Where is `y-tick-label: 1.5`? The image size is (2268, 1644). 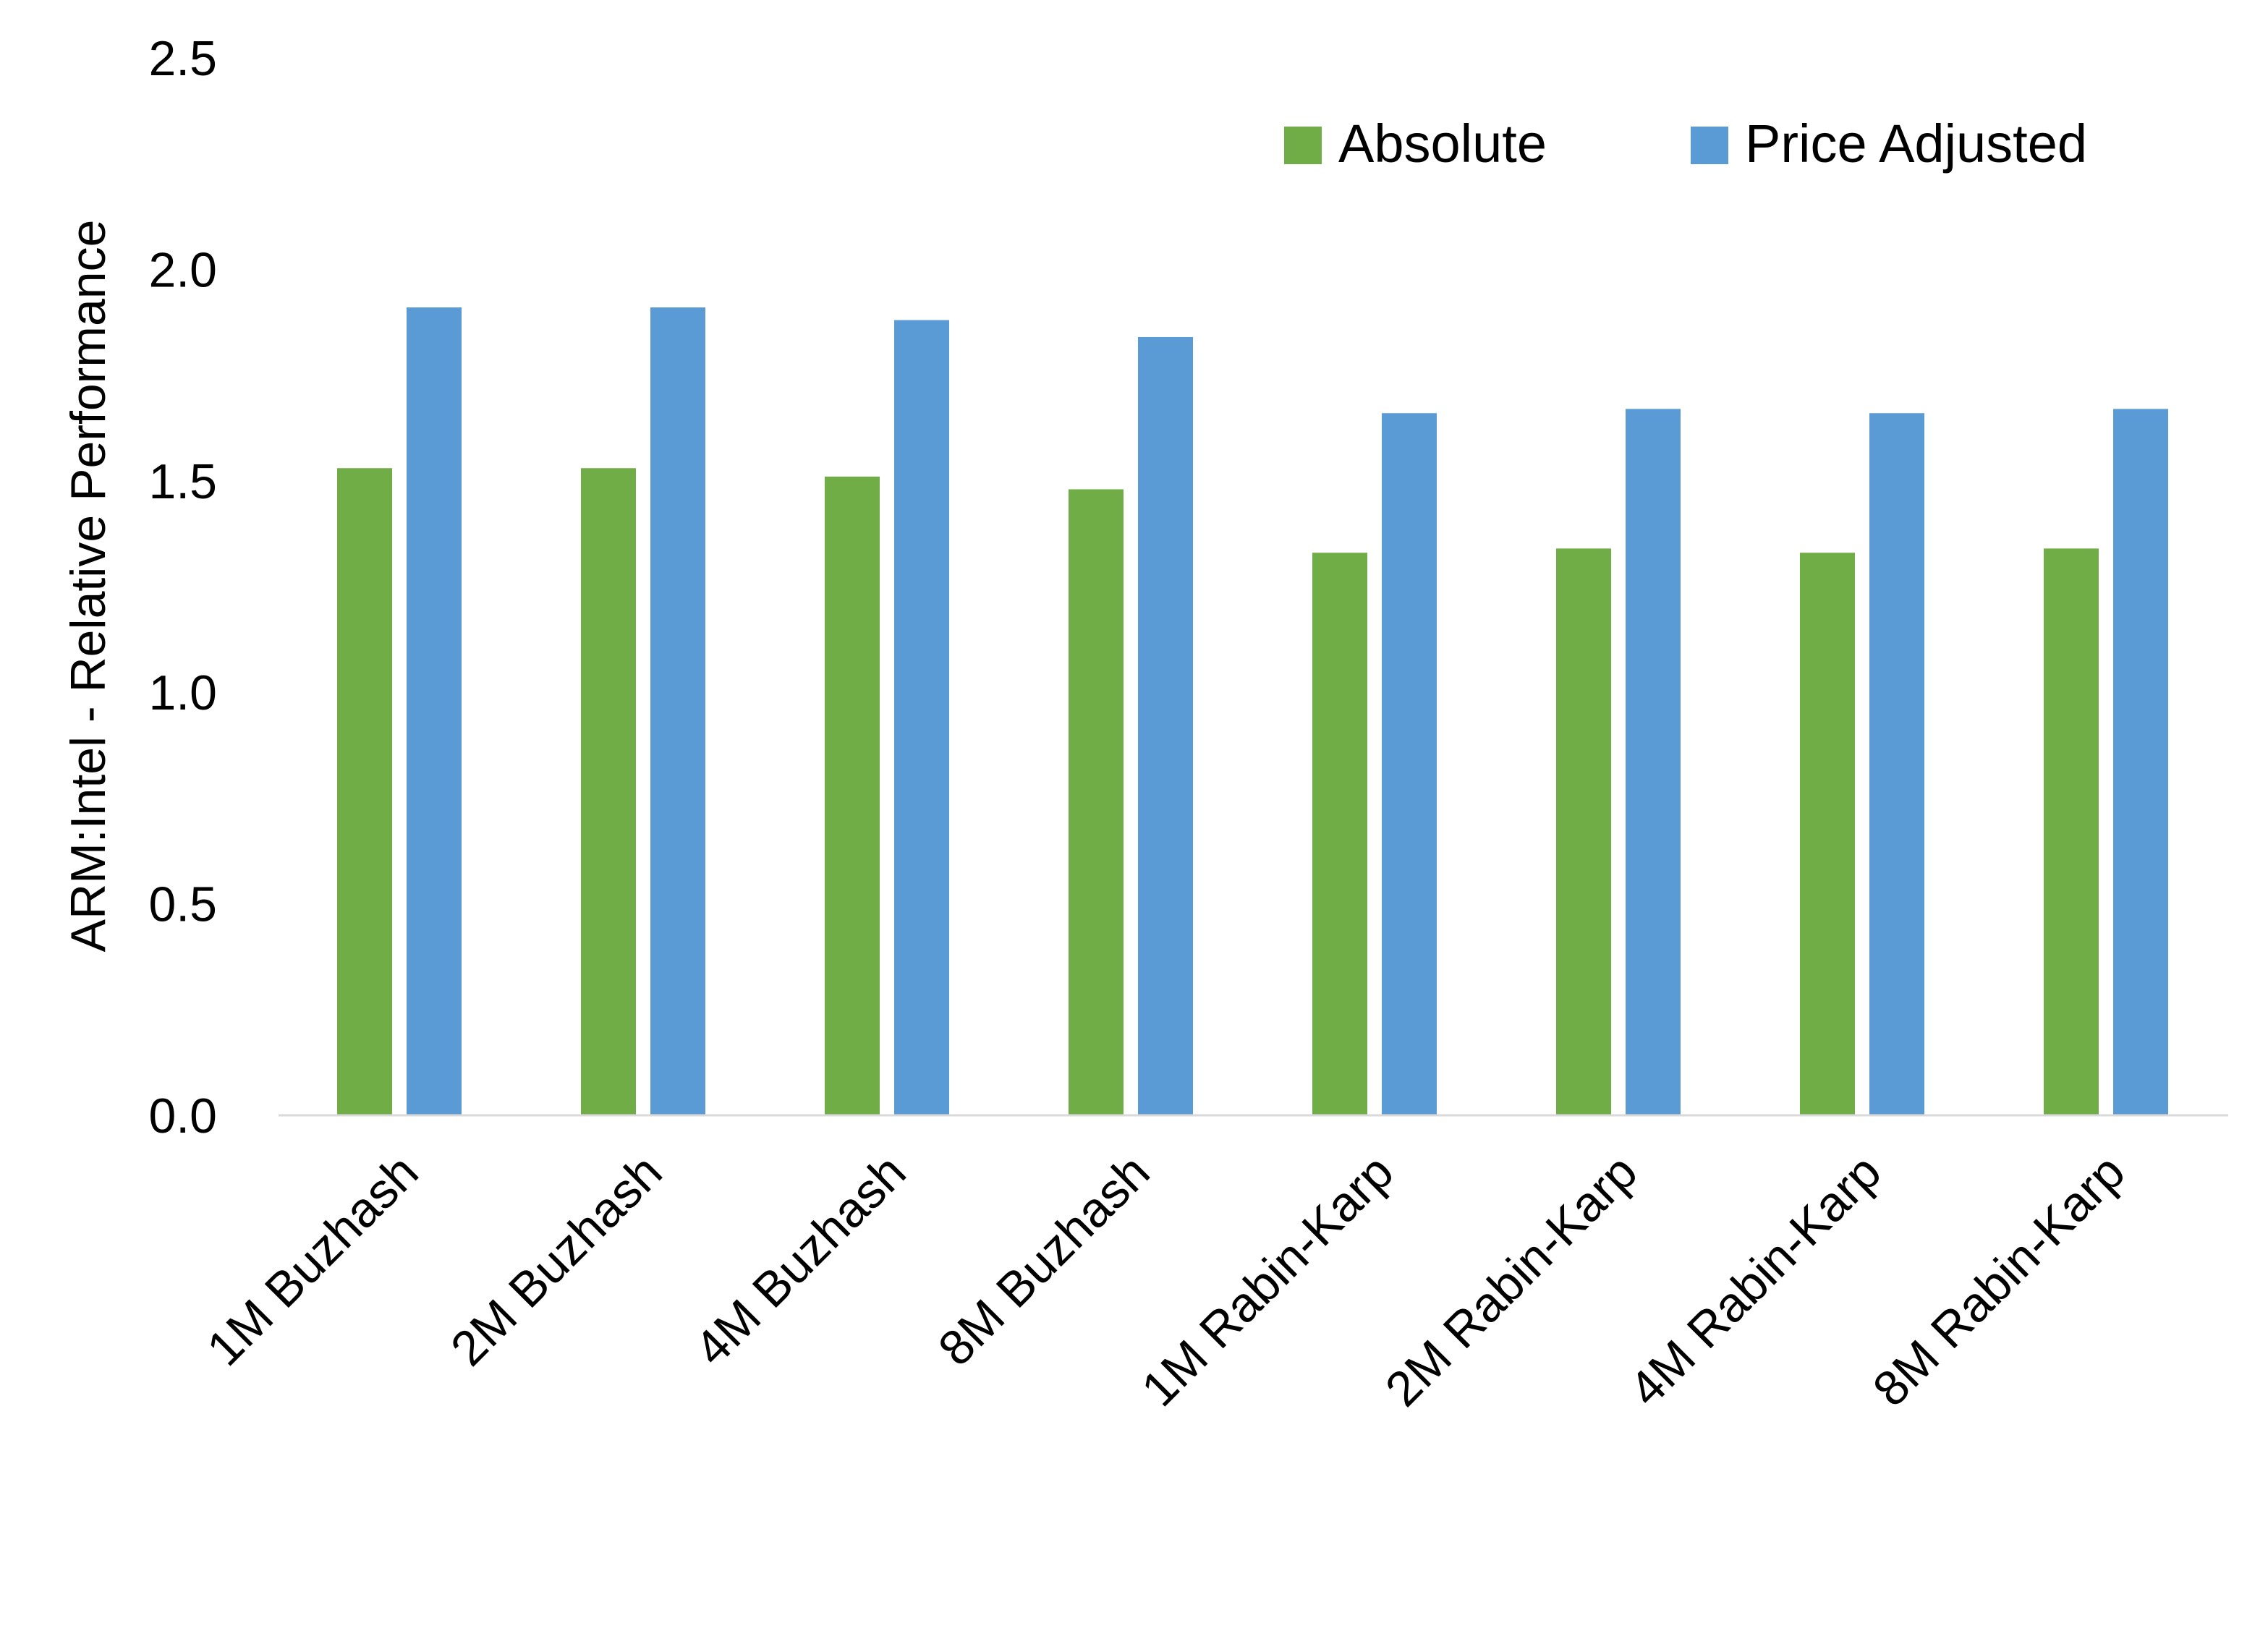
y-tick-label: 1.5 is located at coordinates (182, 481).